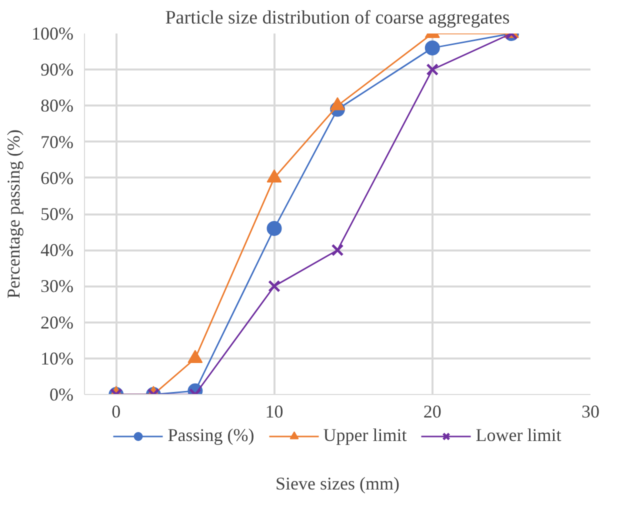 This screenshot has width=627, height=513. What do you see at coordinates (338, 484) in the screenshot?
I see `x-axis-title: Sieve sizes (mm)` at bounding box center [338, 484].